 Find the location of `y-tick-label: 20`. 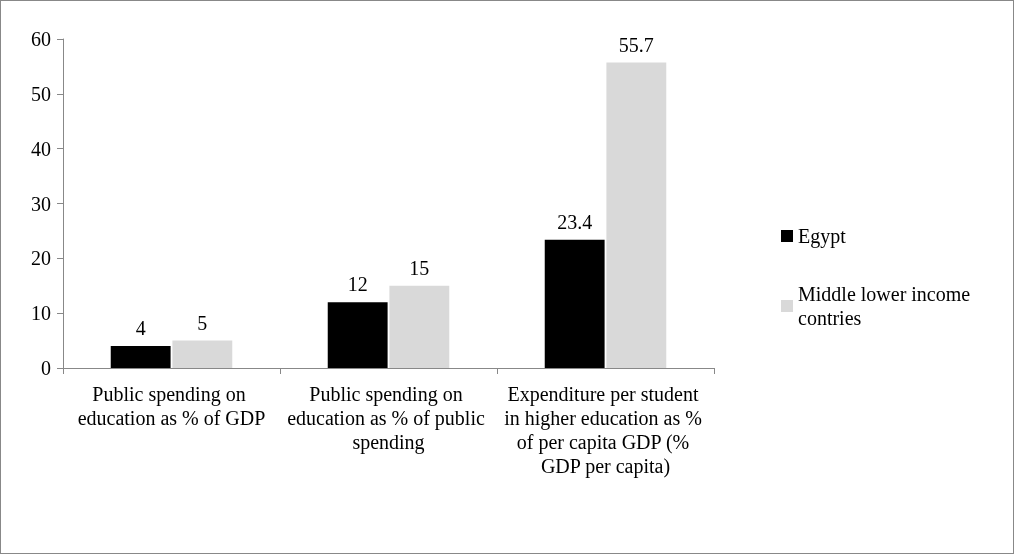

y-tick-label: 20 is located at coordinates (41, 258).